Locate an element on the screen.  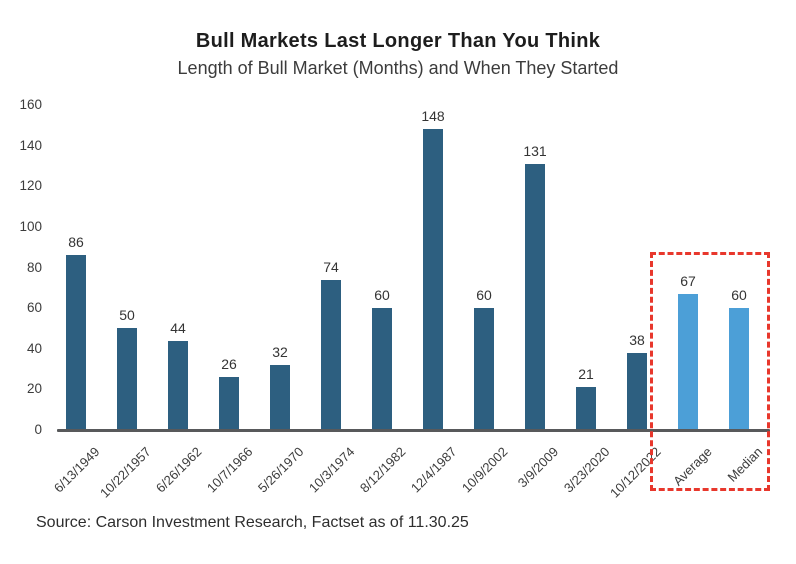
bar-median is located at coordinates (739, 369).